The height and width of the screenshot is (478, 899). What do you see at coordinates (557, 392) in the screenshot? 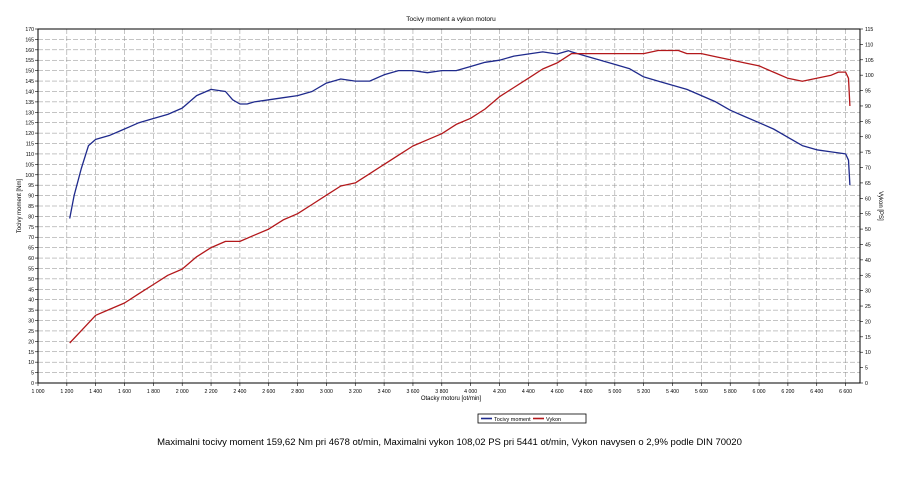
I see `x-tick-label: 4 600` at bounding box center [557, 392].